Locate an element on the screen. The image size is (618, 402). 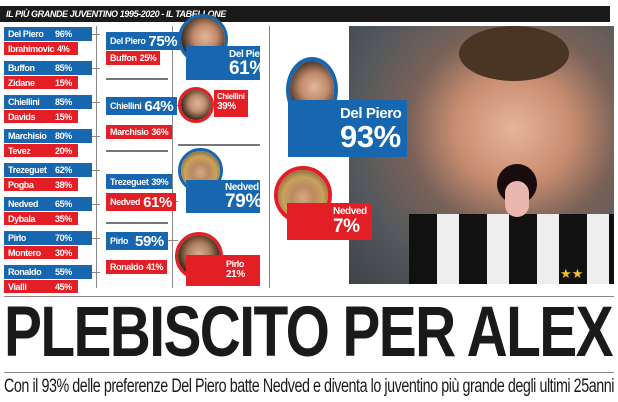
player-pct: 80% is located at coordinates (63, 136).